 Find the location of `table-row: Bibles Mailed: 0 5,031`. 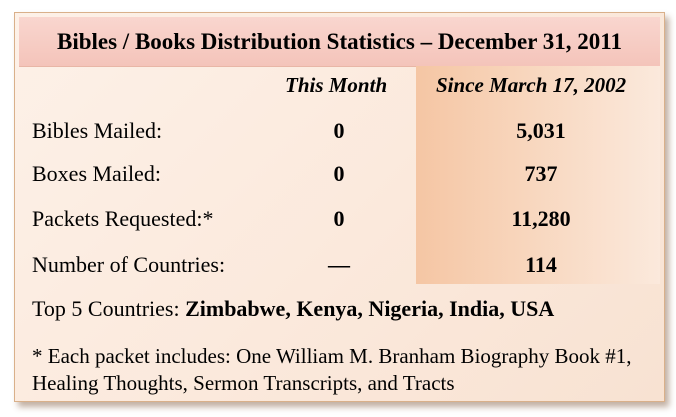

table-row: Bibles Mailed: 0 5,031 is located at coordinates (339, 133).